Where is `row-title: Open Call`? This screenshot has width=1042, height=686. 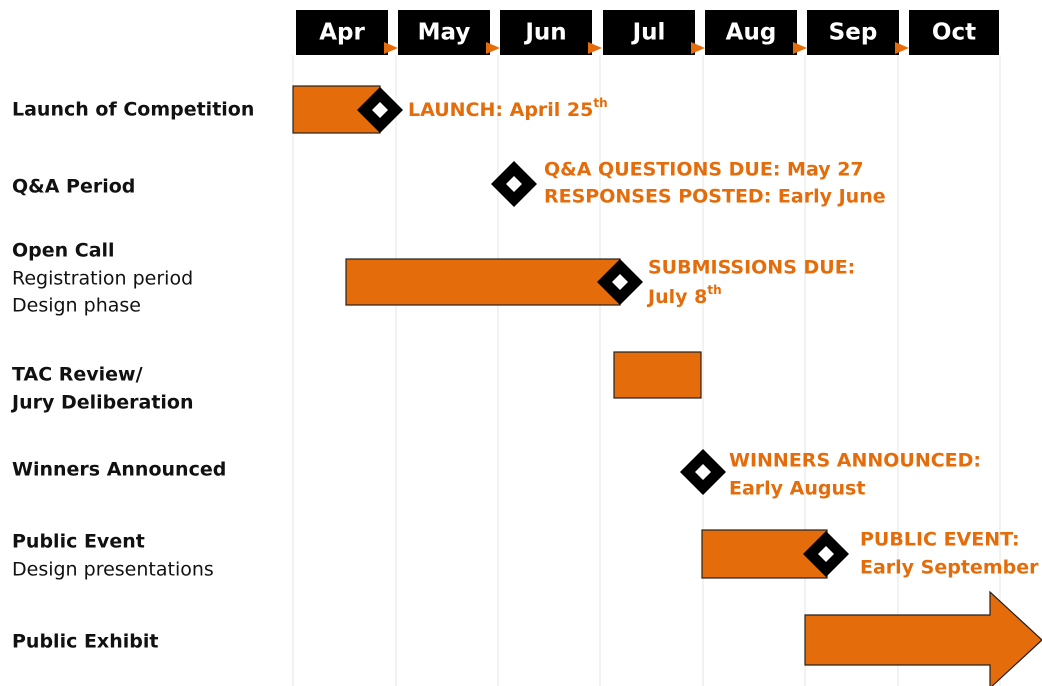
row-title: Open Call is located at coordinates (63, 251).